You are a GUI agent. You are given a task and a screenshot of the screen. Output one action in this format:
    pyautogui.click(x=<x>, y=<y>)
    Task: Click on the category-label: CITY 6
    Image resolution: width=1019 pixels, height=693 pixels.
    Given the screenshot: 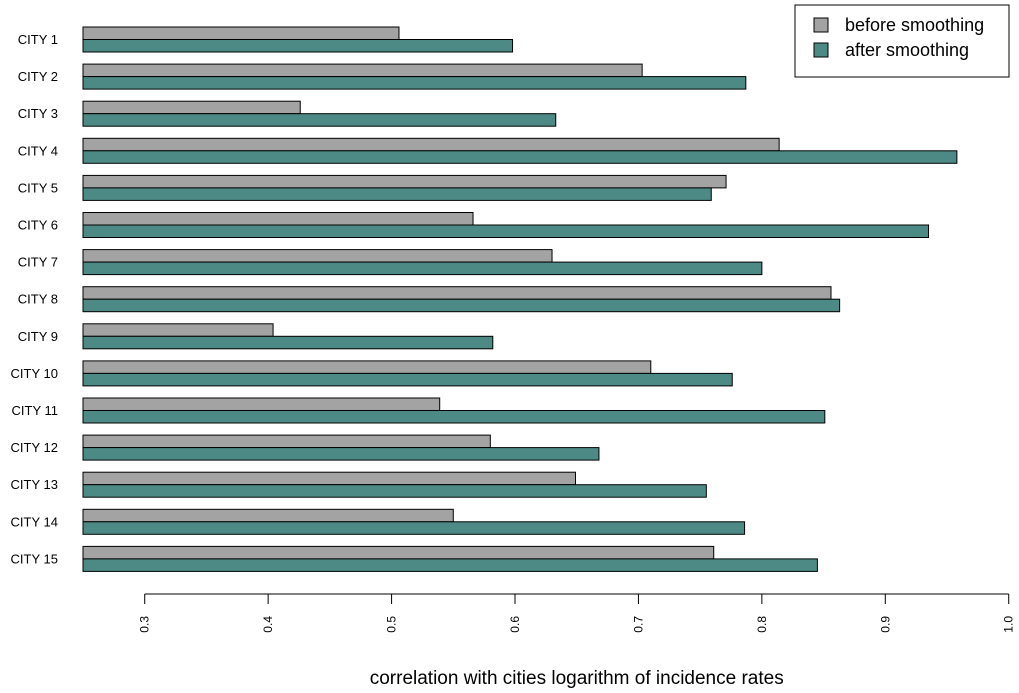 What is the action you would take?
    pyautogui.click(x=38, y=225)
    